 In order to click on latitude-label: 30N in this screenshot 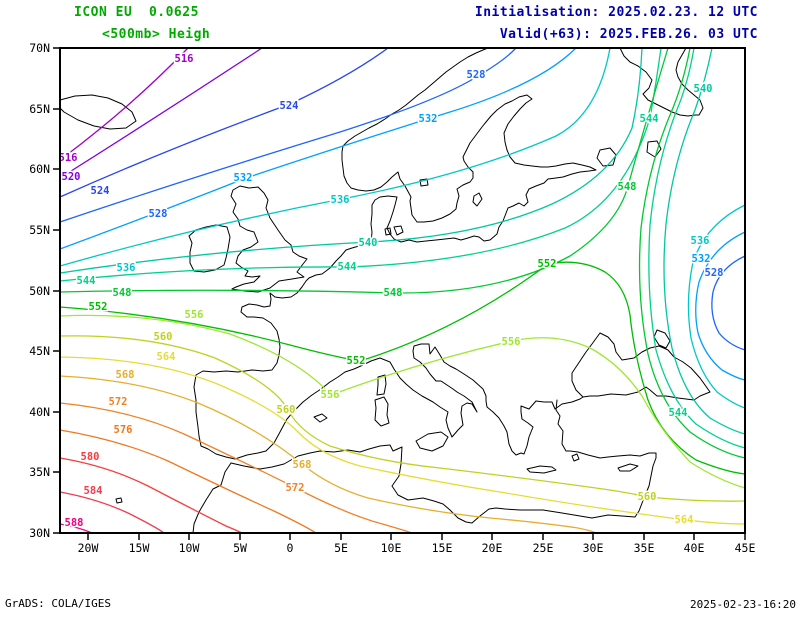, I will do `click(39, 533)`.